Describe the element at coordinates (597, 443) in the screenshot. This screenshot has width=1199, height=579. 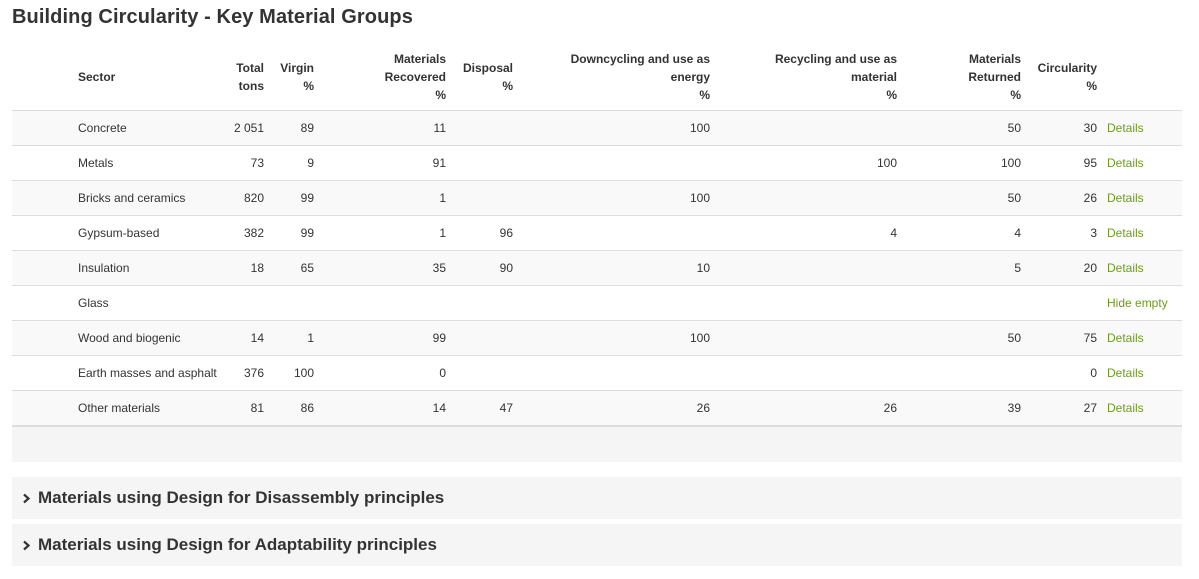
I see `table-footer` at that location.